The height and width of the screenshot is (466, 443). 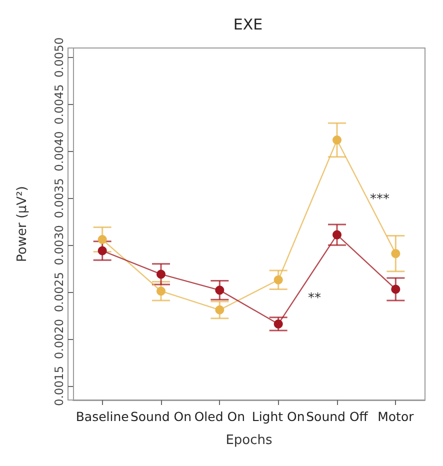 I want to click on chart-title: EXE, so click(x=248, y=25).